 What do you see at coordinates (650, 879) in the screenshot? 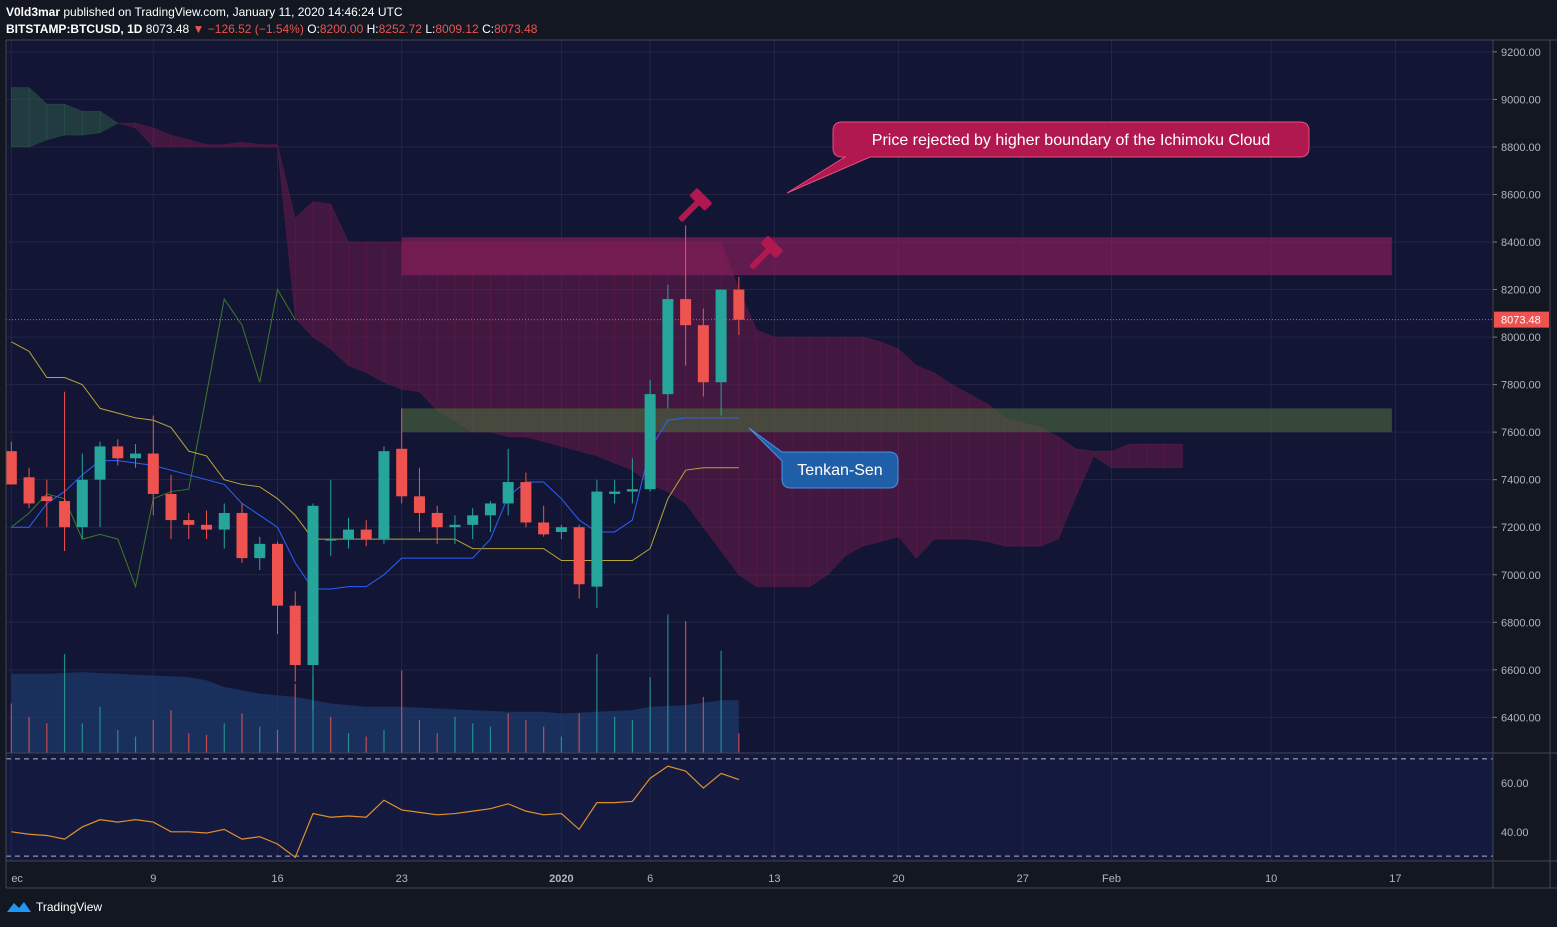
I see `time-tick-label: 6` at bounding box center [650, 879].